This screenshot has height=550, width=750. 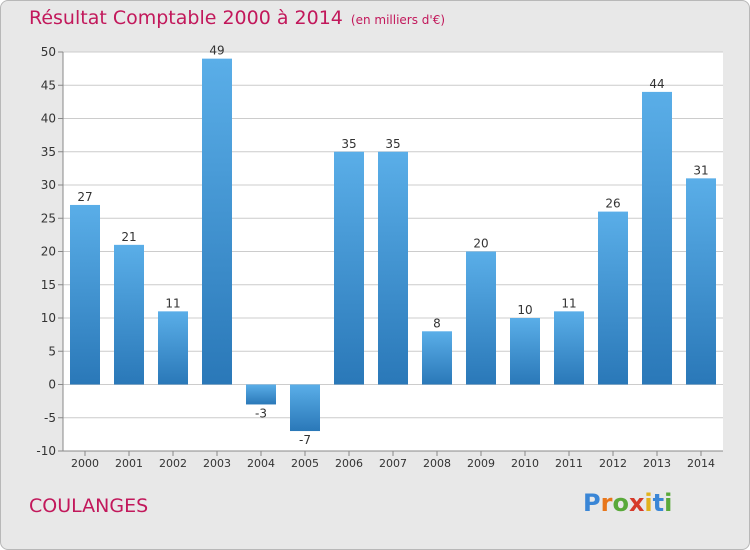 I want to click on x-tick-label-2000: 2000, so click(x=85, y=463).